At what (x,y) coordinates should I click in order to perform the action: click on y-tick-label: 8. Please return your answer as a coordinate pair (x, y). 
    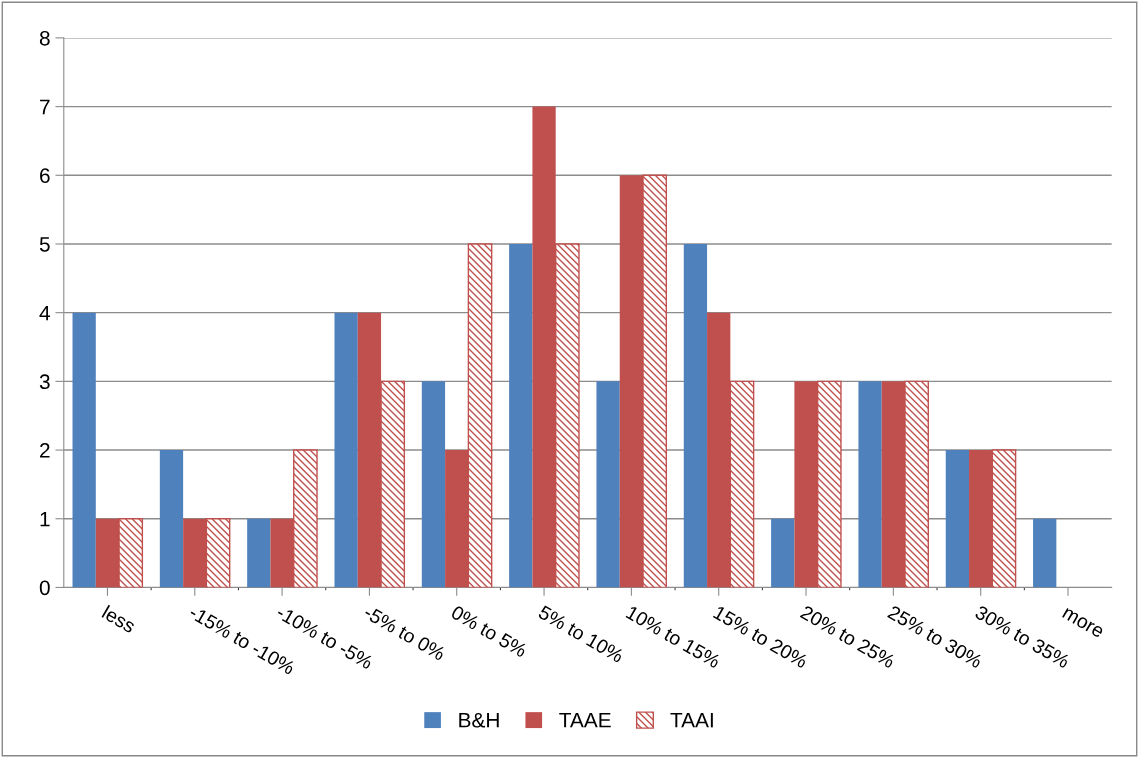
    Looking at the image, I should click on (44, 38).